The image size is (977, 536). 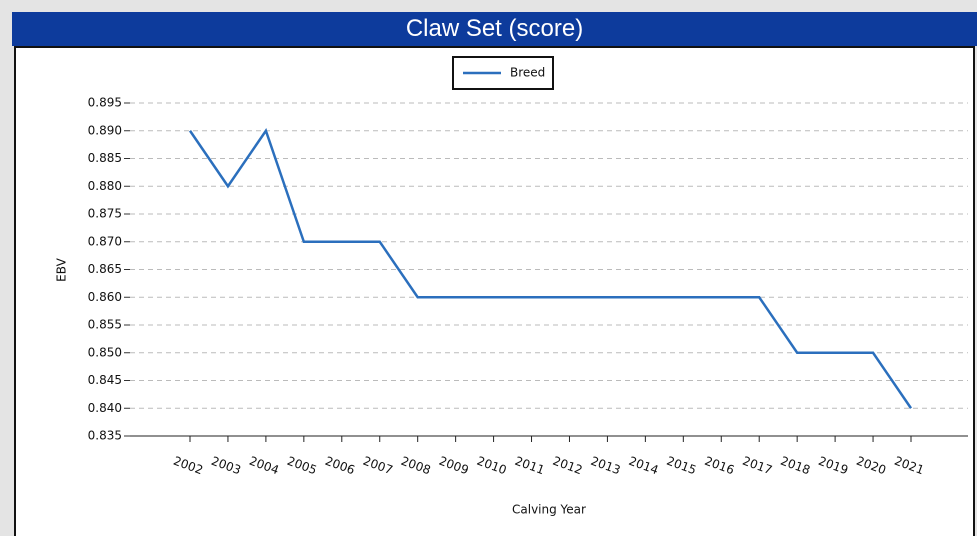 I want to click on x-tick-label: 2021, so click(x=908, y=466).